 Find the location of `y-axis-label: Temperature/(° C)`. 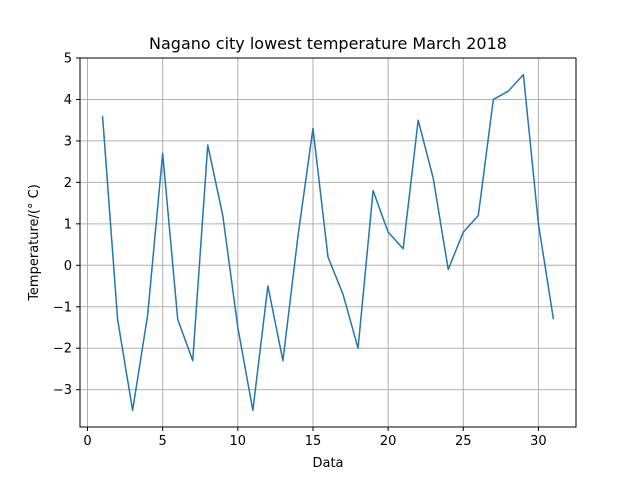

y-axis-label: Temperature/(° C) is located at coordinates (34, 243).